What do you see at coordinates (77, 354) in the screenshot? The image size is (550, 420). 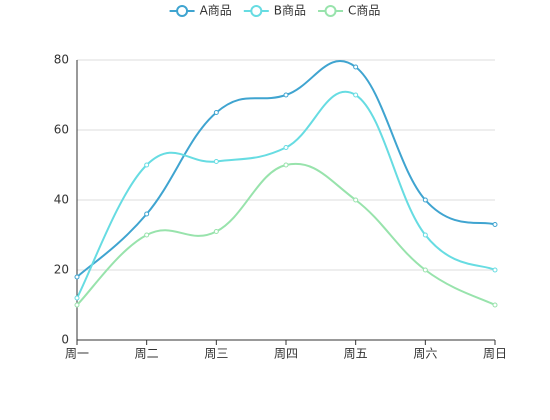 I see `x-tick-label: 周一` at bounding box center [77, 354].